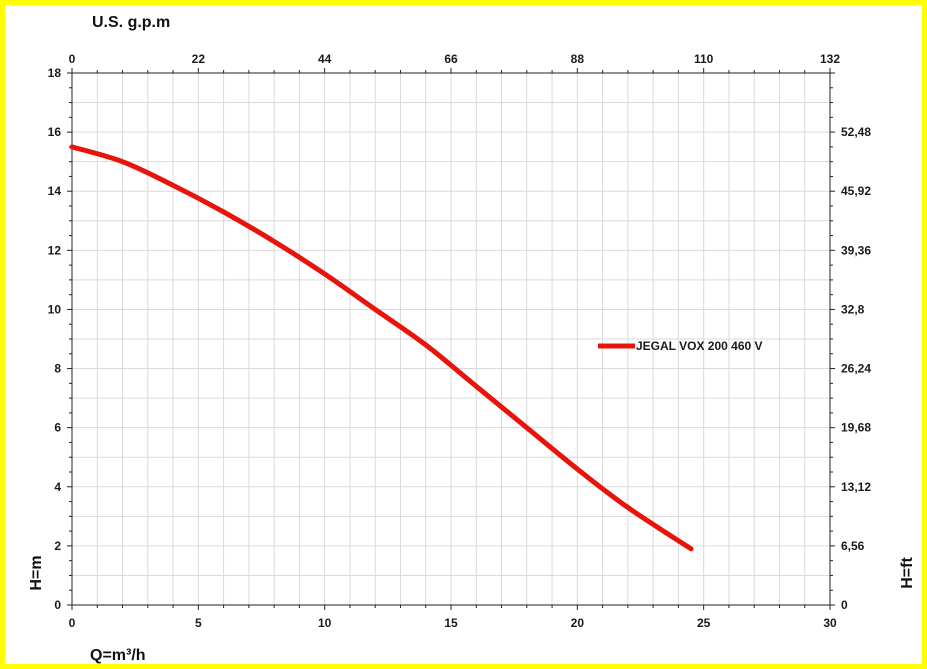 The height and width of the screenshot is (669, 927). I want to click on y-tick-label: 16, so click(55, 132).